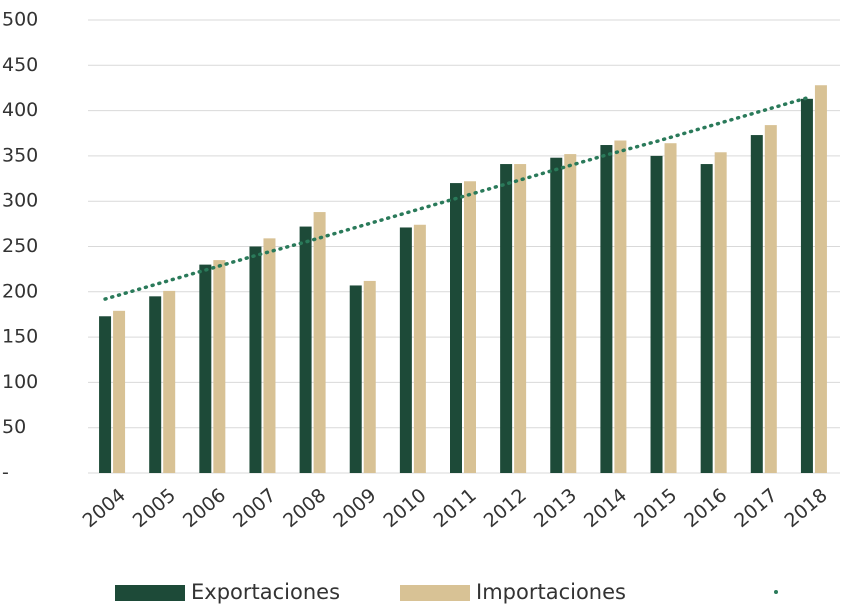 The image size is (851, 604). Describe the element at coordinates (755, 508) in the screenshot. I see `x-tick-label: 2017` at that location.